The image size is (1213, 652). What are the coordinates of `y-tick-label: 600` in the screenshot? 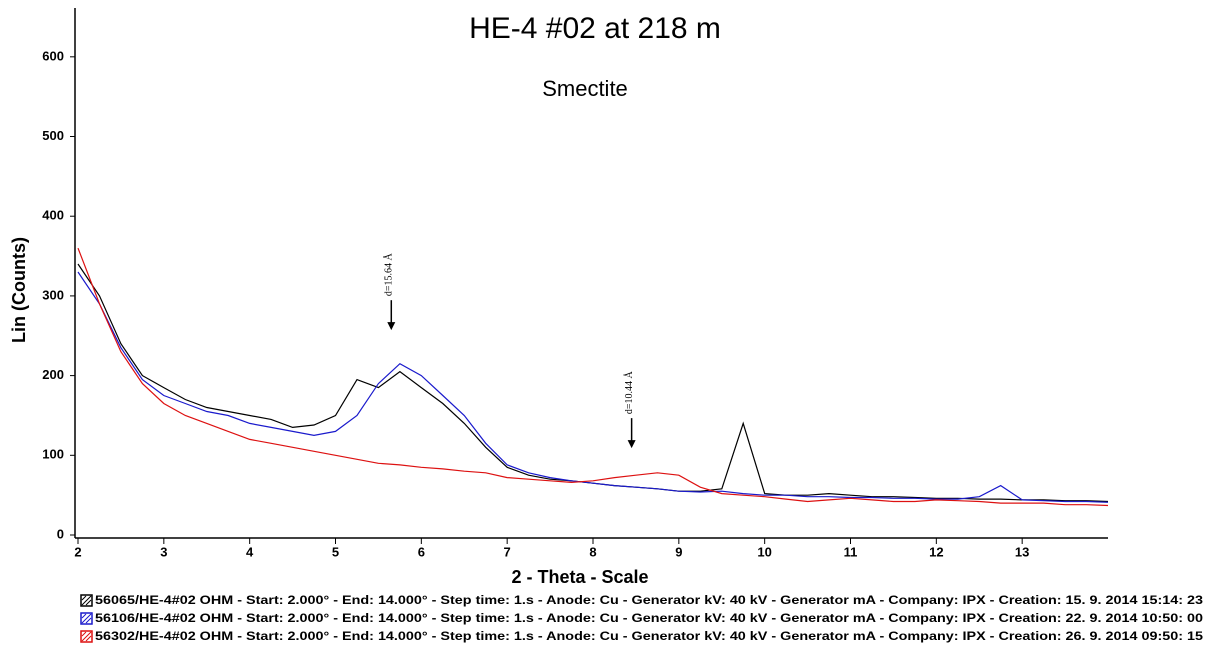 It's located at (53, 55).